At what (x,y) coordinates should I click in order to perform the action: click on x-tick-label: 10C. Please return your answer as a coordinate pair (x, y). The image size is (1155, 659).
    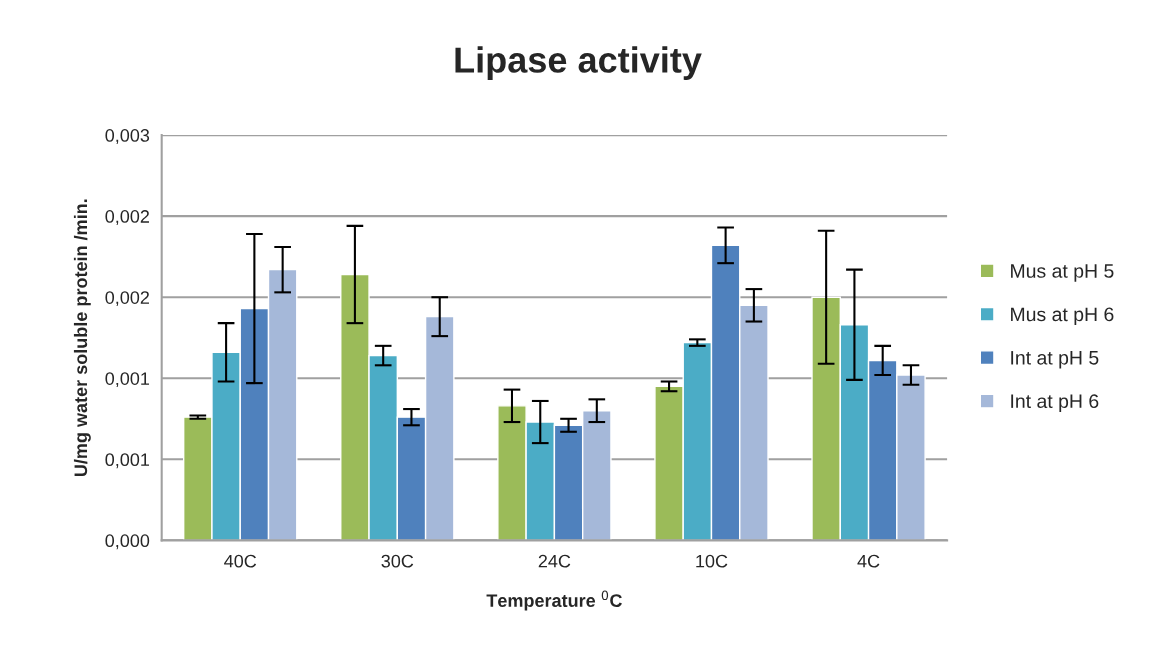
    Looking at the image, I should click on (712, 561).